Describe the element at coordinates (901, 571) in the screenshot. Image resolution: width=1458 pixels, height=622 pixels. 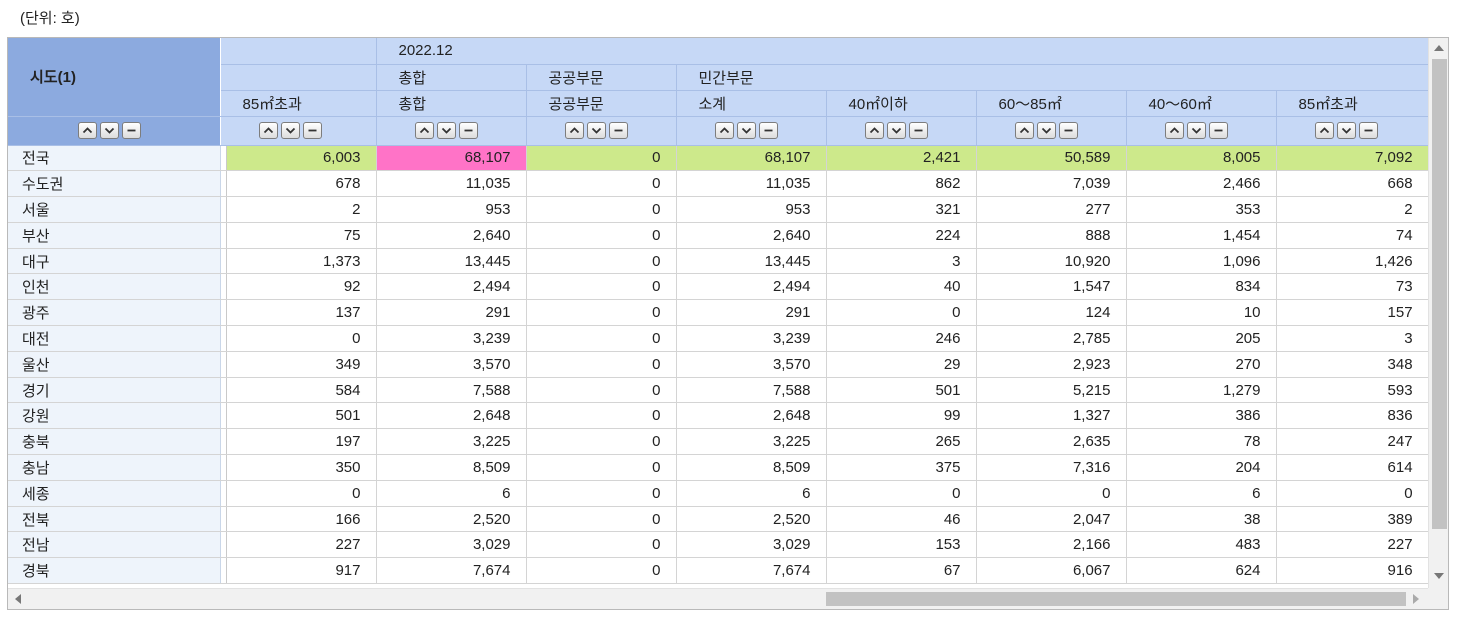
I see `table-cell: 67` at that location.